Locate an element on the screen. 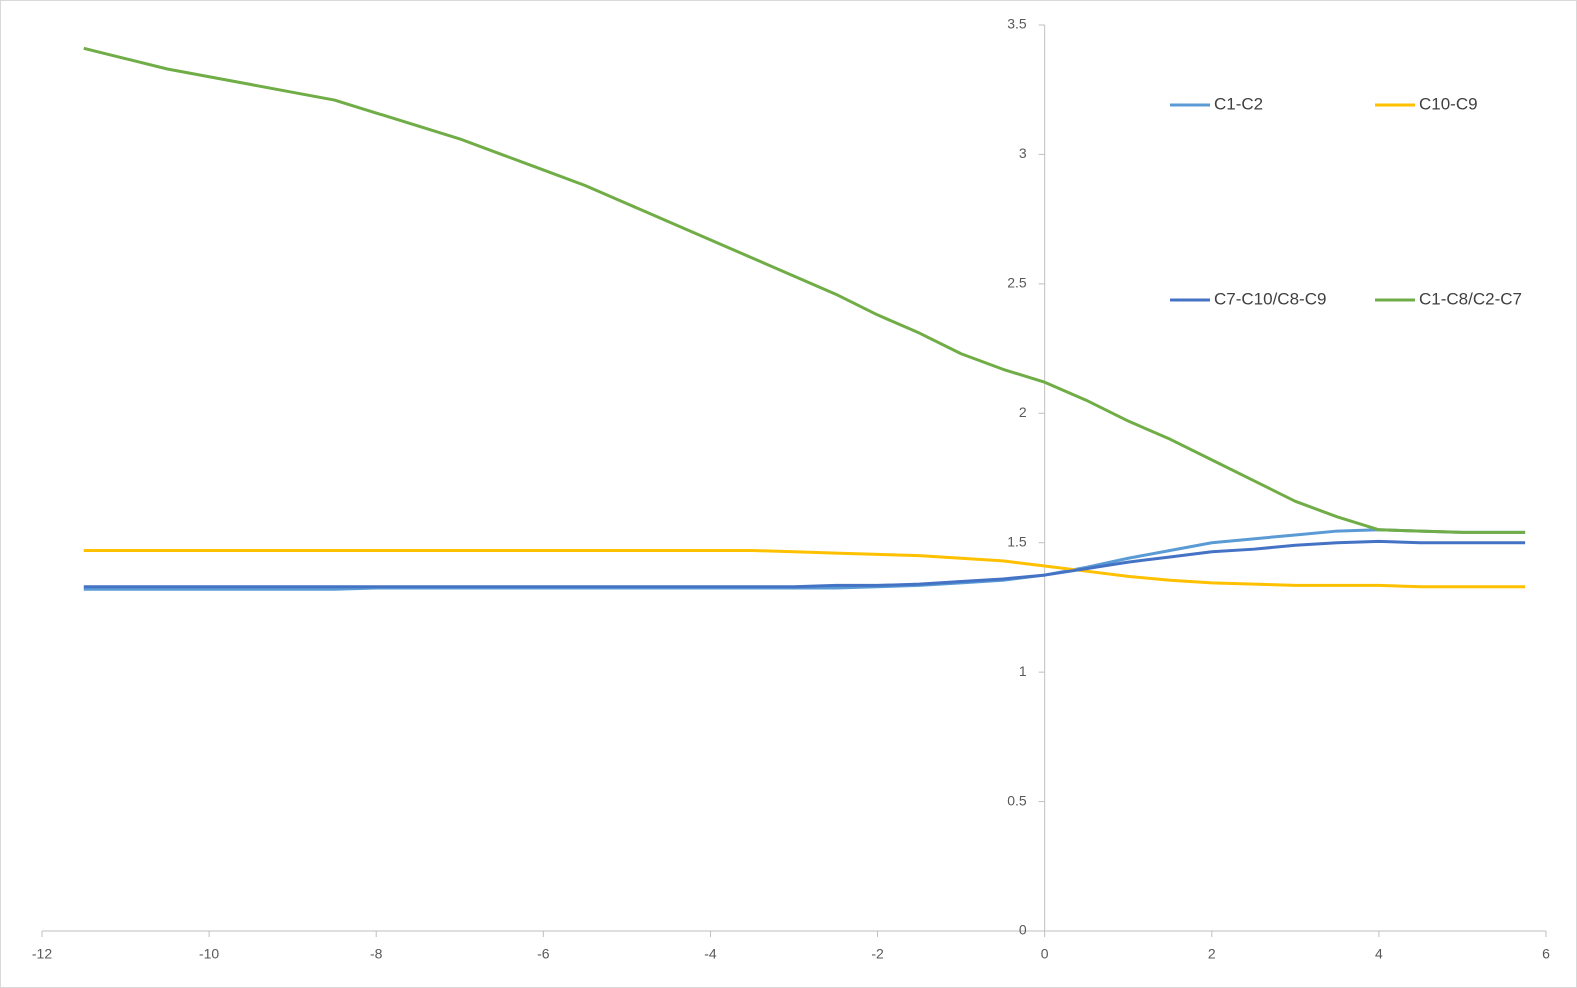 The height and width of the screenshot is (988, 1577). x-tick-label: -2 is located at coordinates (877, 954).